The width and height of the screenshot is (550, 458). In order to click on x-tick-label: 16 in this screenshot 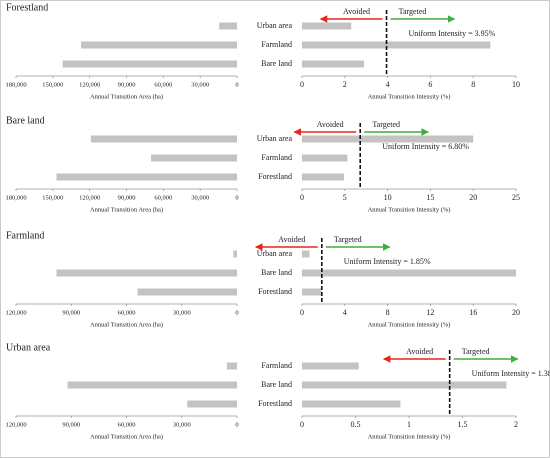, I will do `click(473, 312)`.